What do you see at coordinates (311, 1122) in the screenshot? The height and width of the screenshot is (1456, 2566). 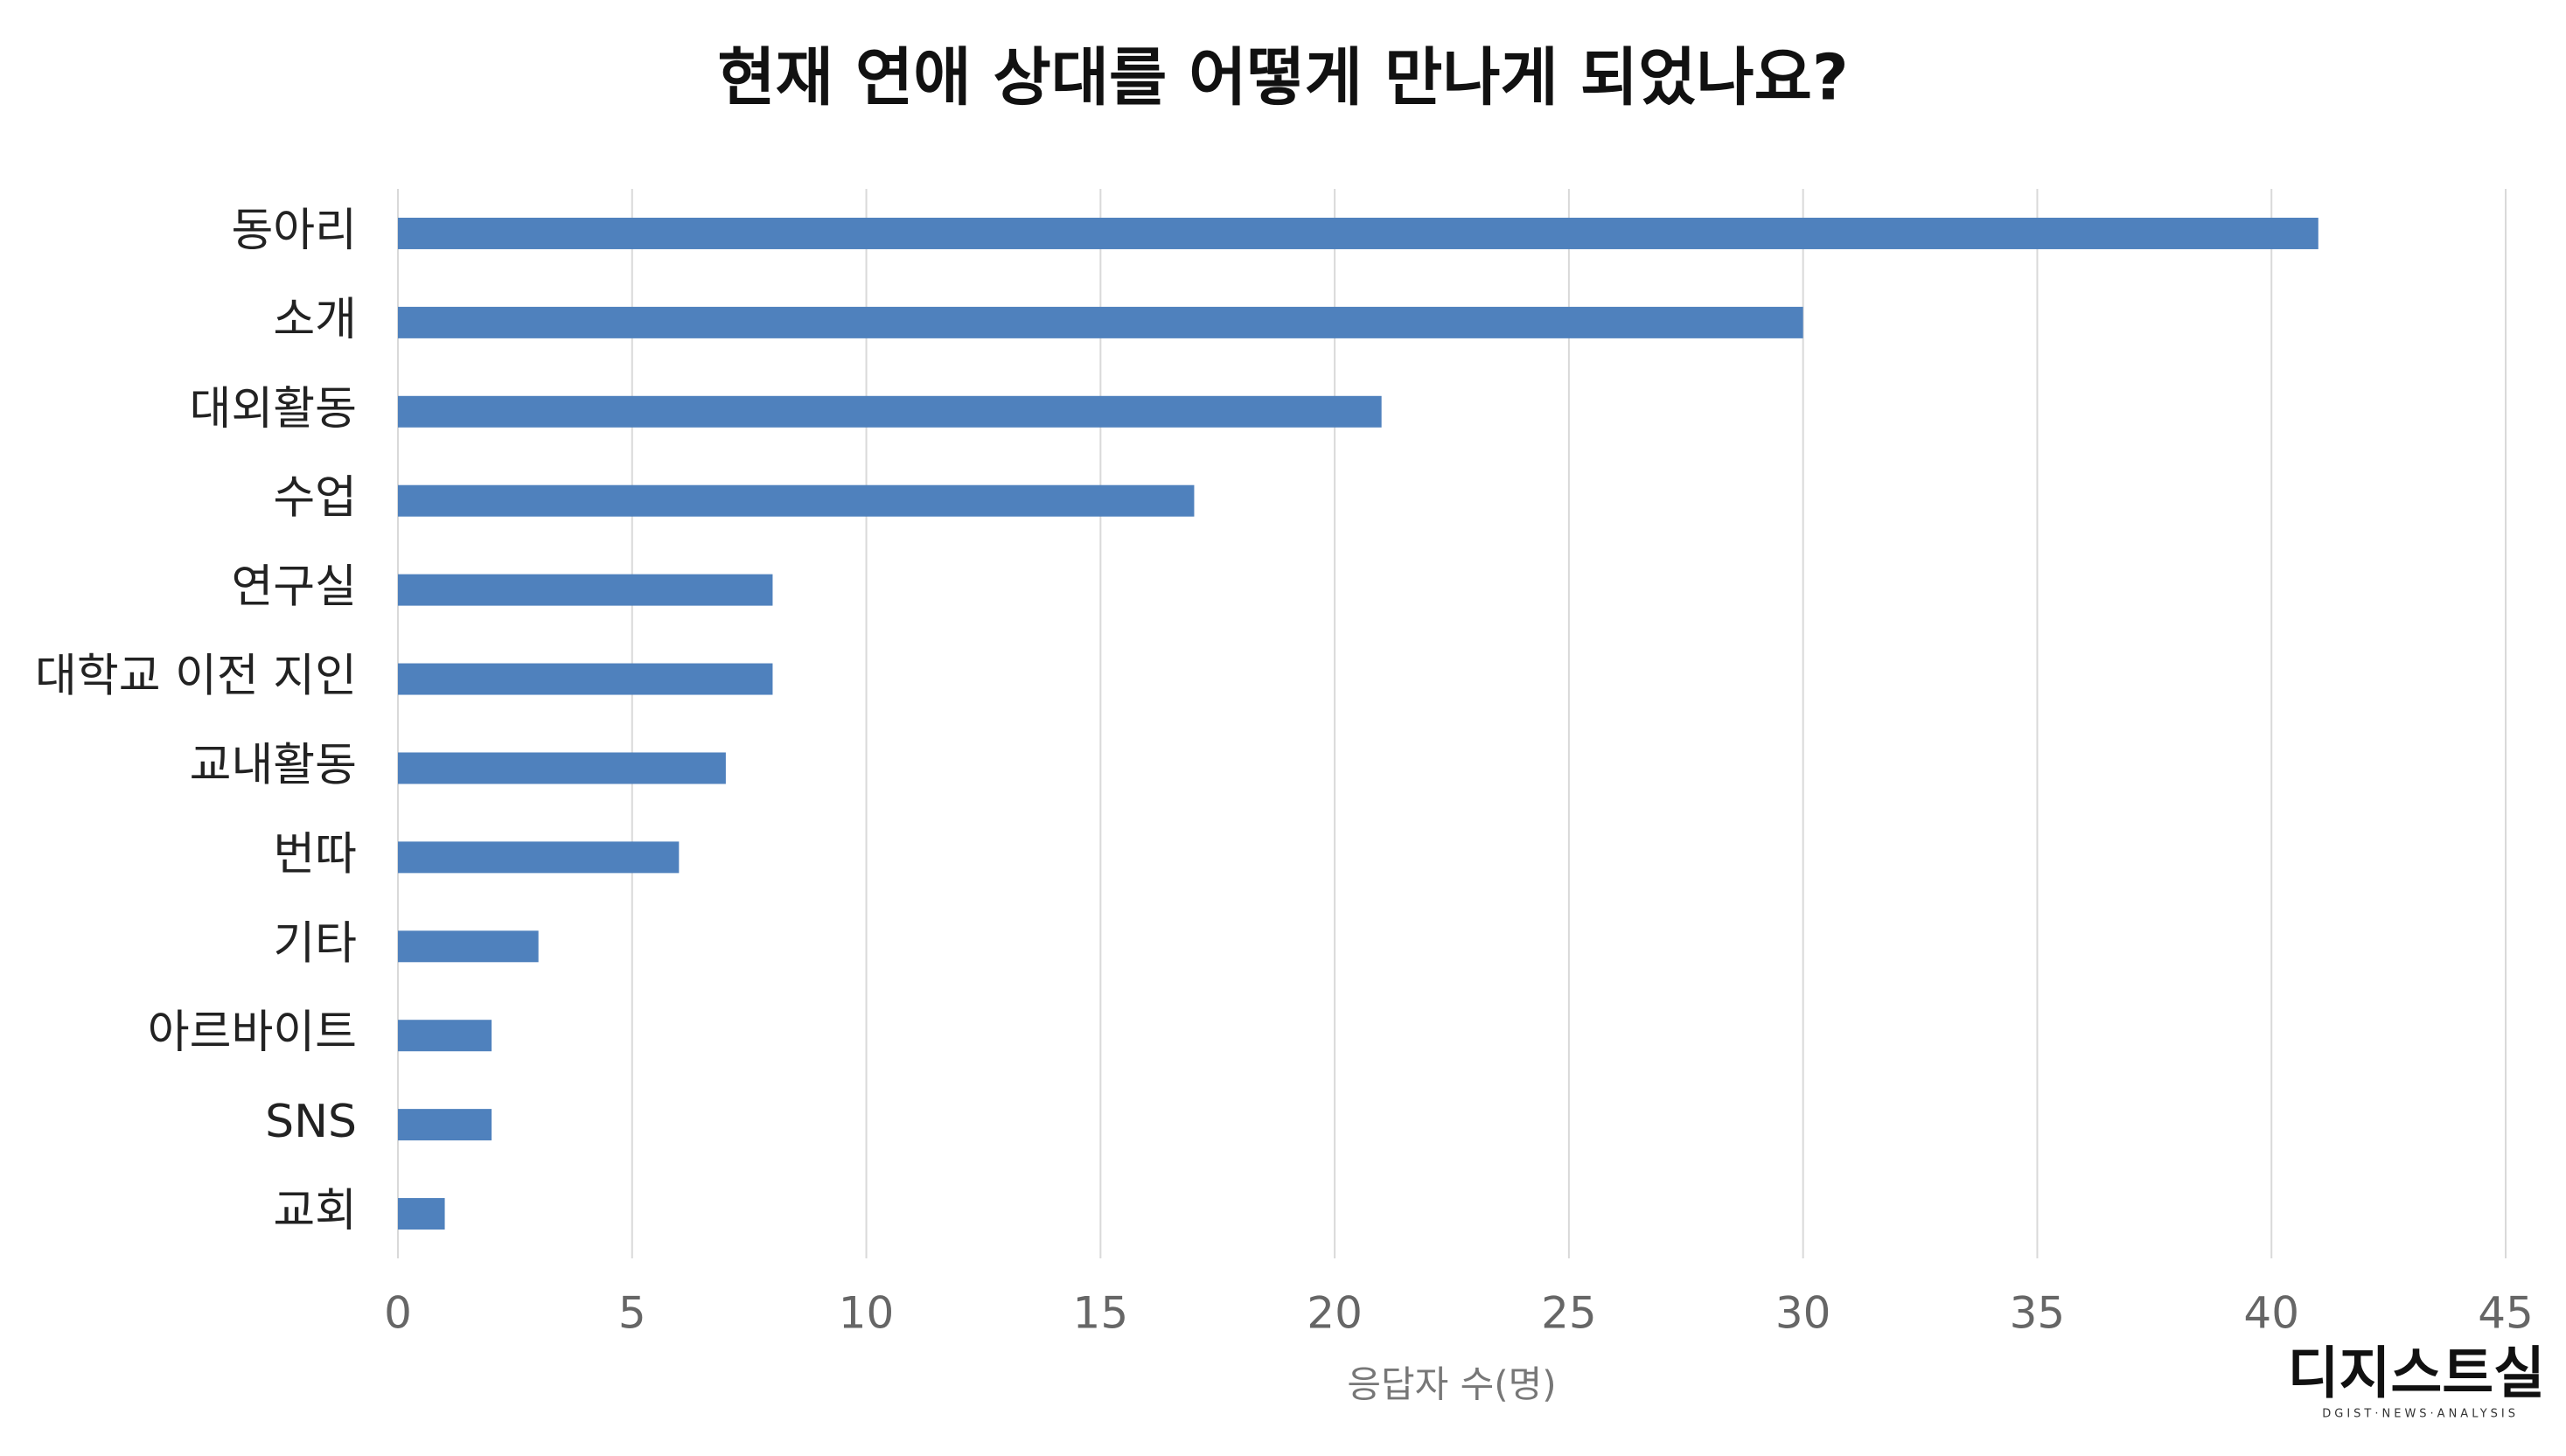 I see `y-tick-label: SNS` at bounding box center [311, 1122].